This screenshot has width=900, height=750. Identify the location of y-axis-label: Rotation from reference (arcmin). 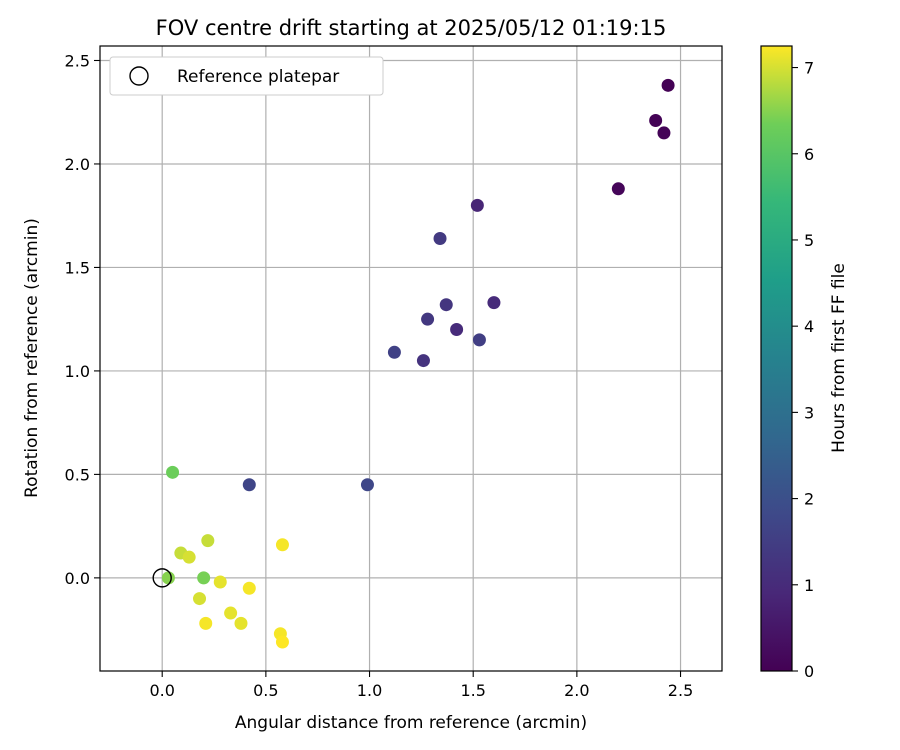
(32, 358).